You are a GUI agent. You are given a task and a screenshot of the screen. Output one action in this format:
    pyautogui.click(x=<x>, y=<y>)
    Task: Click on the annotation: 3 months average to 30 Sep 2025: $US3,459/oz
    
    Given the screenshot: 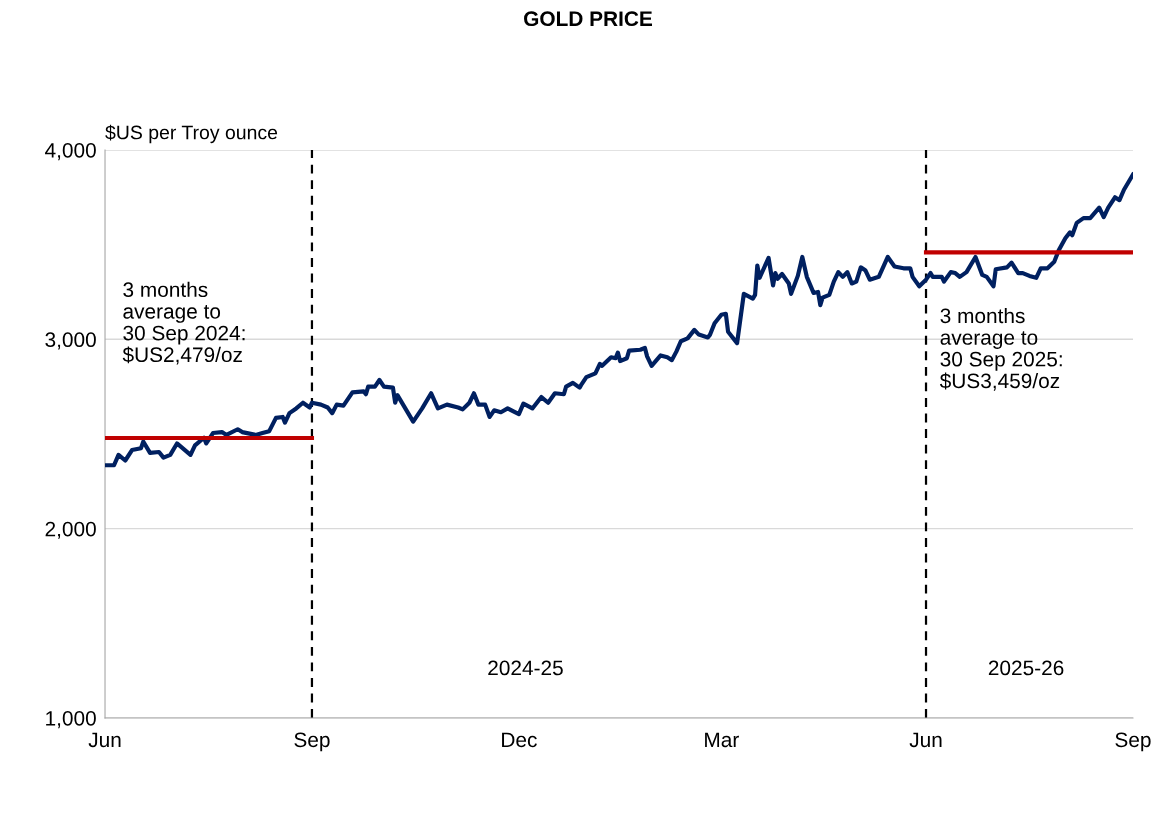 What is the action you would take?
    pyautogui.click(x=1000, y=349)
    